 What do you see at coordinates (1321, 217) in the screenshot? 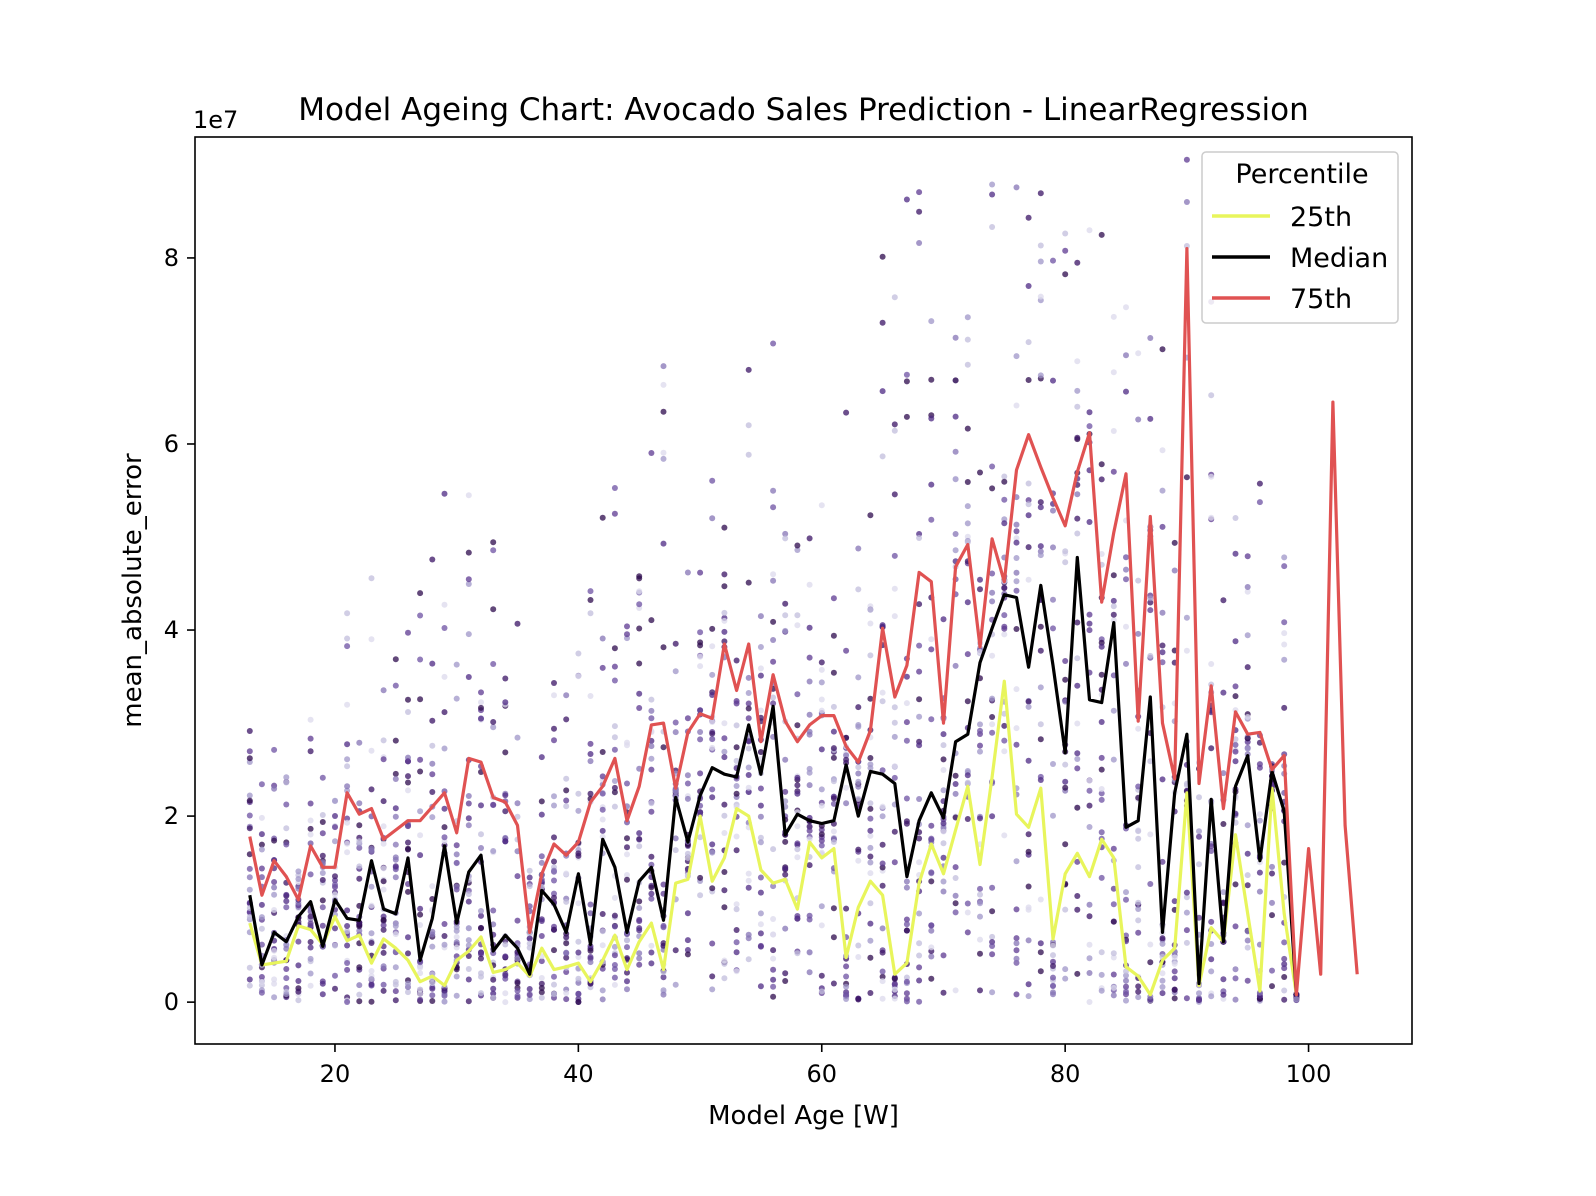
I see `legend-label: 25th` at bounding box center [1321, 217].